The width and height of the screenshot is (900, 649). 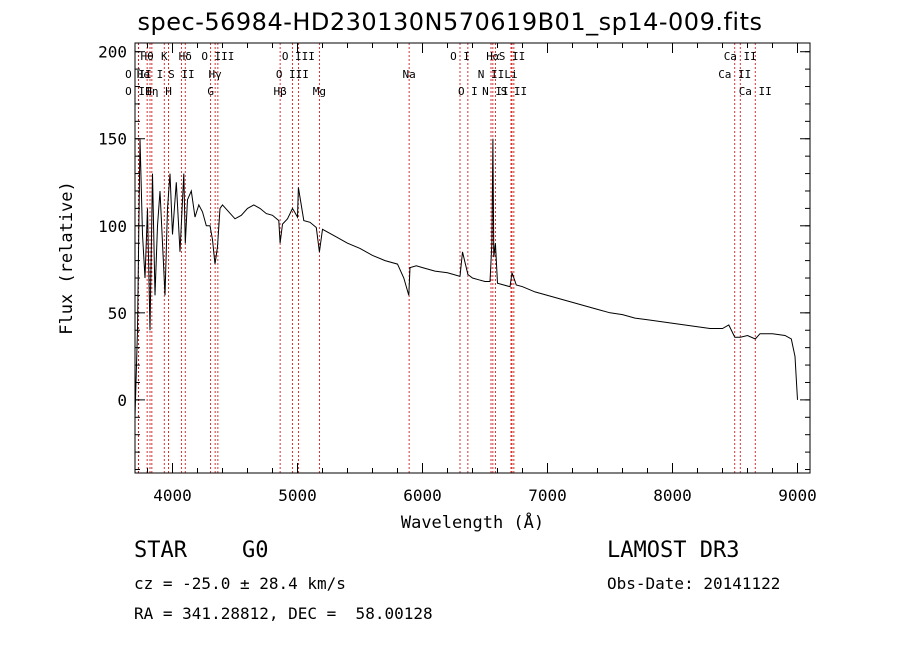 What do you see at coordinates (409, 74) in the screenshot?
I see `line-marker-label: Na` at bounding box center [409, 74].